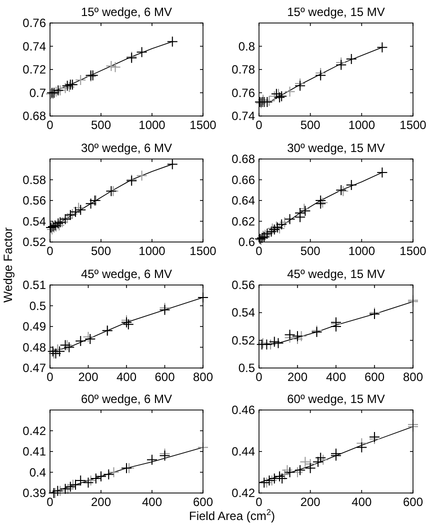 The height and width of the screenshot is (527, 433). What do you see at coordinates (126, 399) in the screenshot?
I see `chart-title: 60º wedge, 6 MV` at bounding box center [126, 399].